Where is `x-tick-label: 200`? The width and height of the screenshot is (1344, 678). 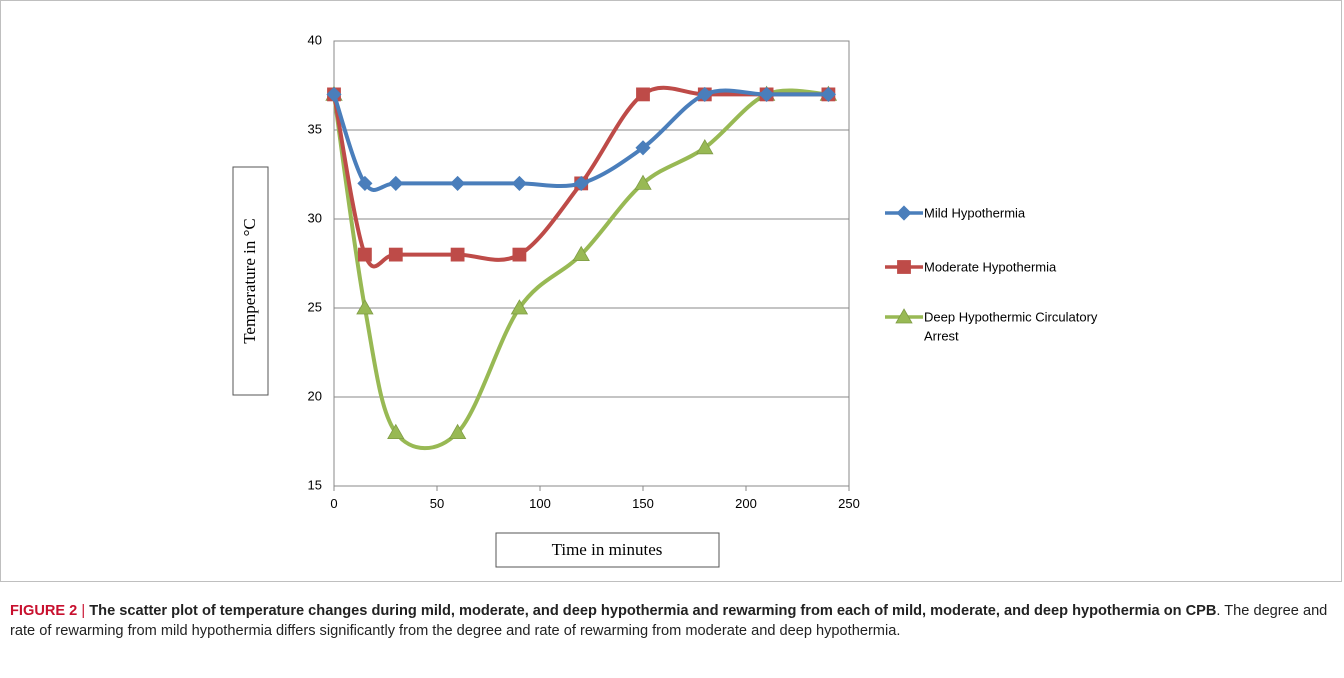
x-tick-label: 200 is located at coordinates (746, 503).